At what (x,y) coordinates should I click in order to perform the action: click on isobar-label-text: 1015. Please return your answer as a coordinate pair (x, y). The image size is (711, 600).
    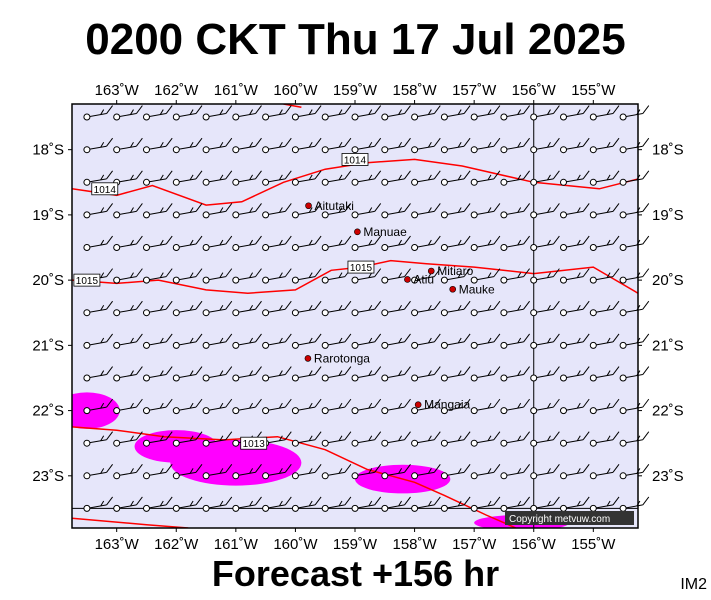
    Looking at the image, I should click on (87, 281).